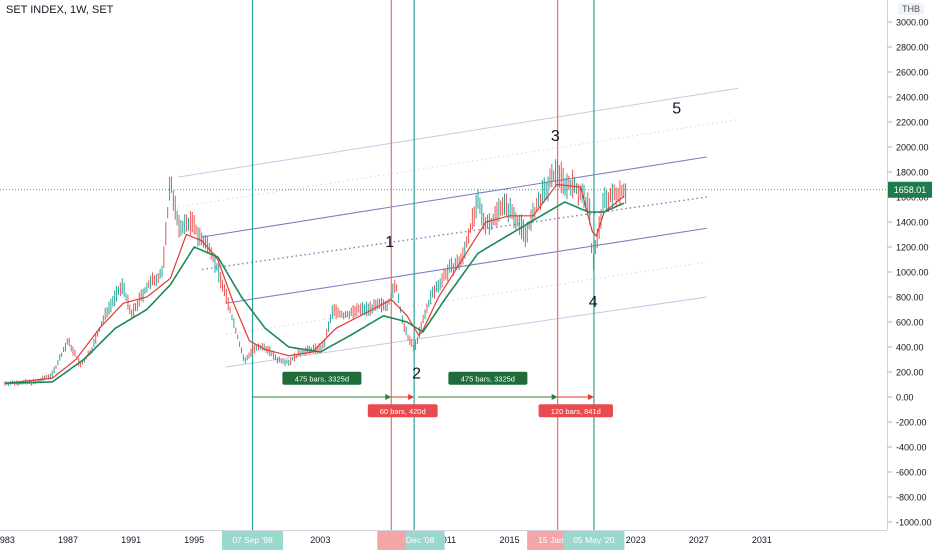  I want to click on x-axis-tick-label: 2031, so click(762, 540).